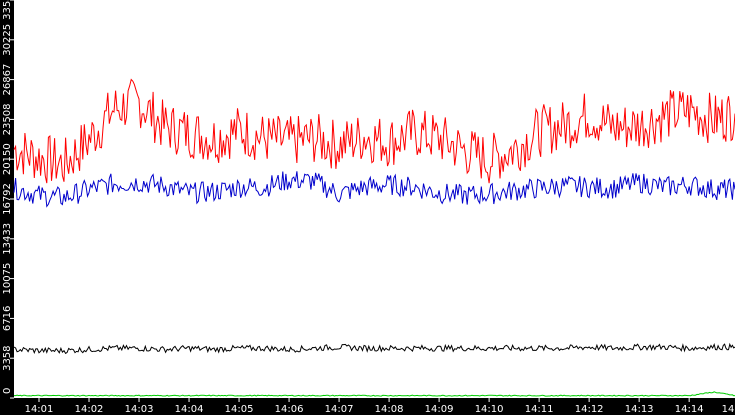  I want to click on y-tick-label: 0, so click(7, 391).